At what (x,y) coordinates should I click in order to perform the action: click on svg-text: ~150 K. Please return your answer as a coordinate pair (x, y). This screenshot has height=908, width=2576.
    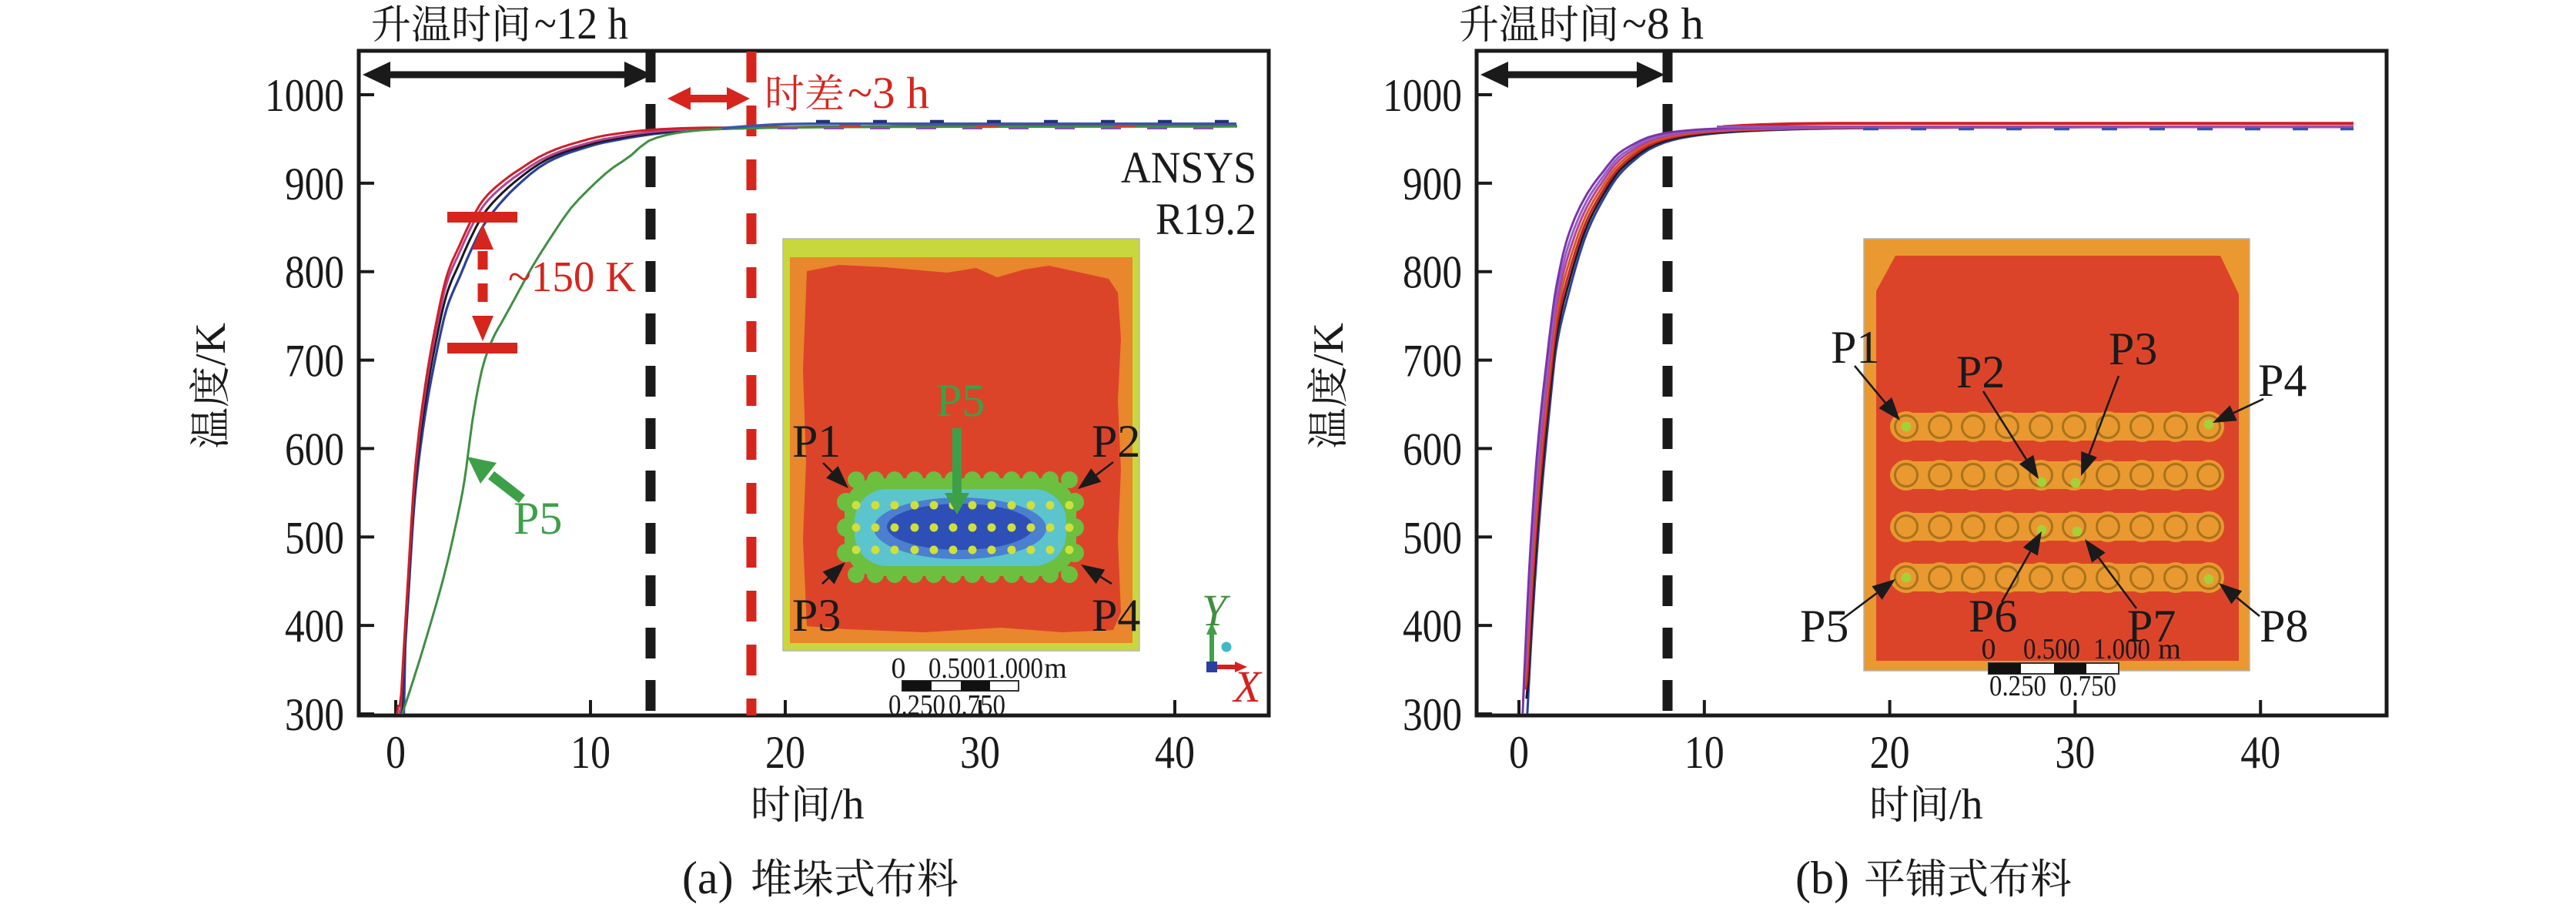
    Looking at the image, I should click on (572, 277).